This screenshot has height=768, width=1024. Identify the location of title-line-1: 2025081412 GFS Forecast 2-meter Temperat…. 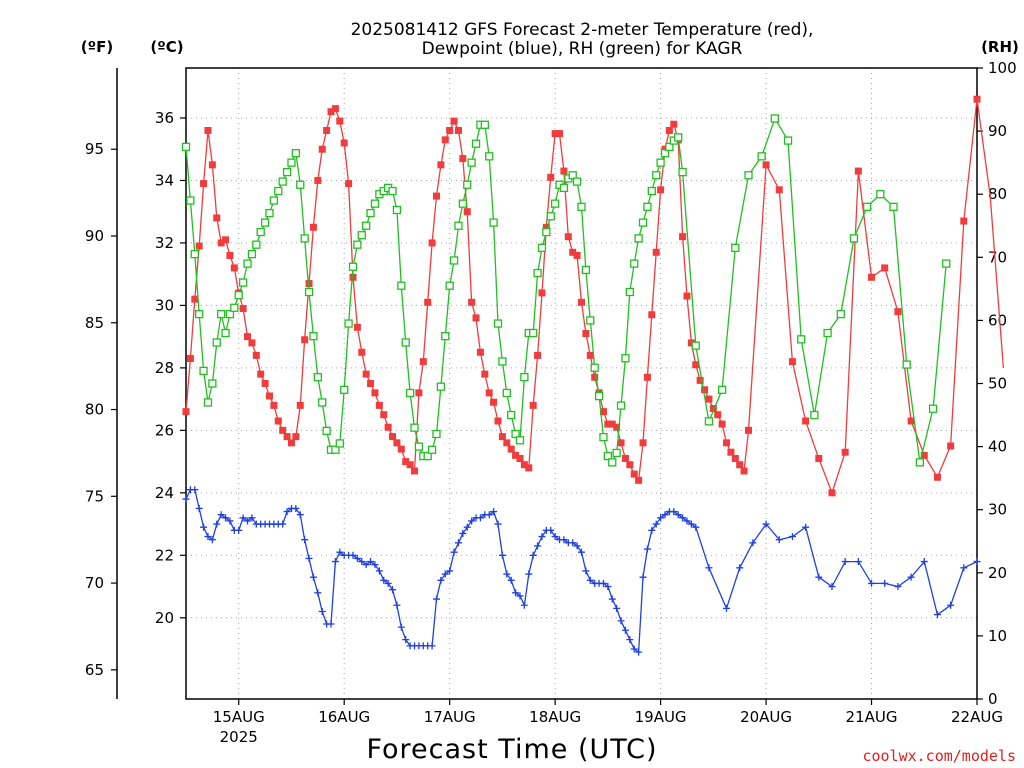
(582, 30).